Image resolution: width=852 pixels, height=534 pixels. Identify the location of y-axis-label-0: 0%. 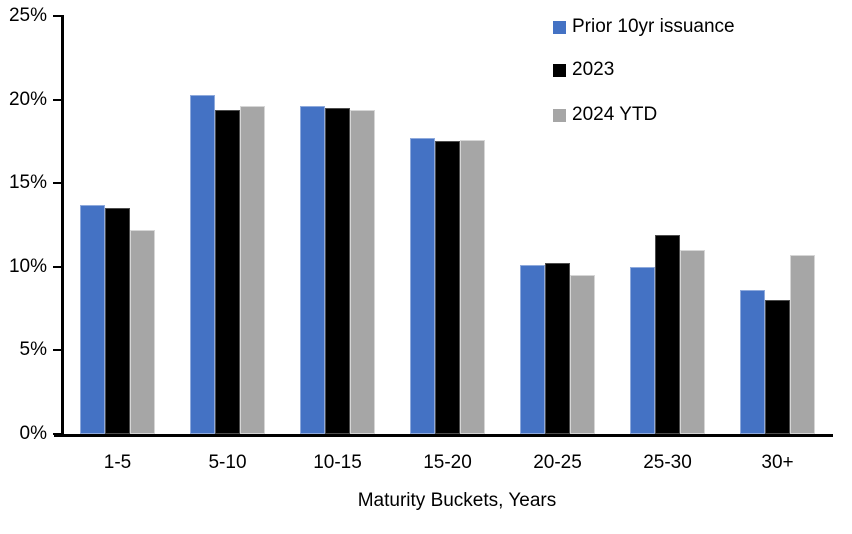
(33, 433).